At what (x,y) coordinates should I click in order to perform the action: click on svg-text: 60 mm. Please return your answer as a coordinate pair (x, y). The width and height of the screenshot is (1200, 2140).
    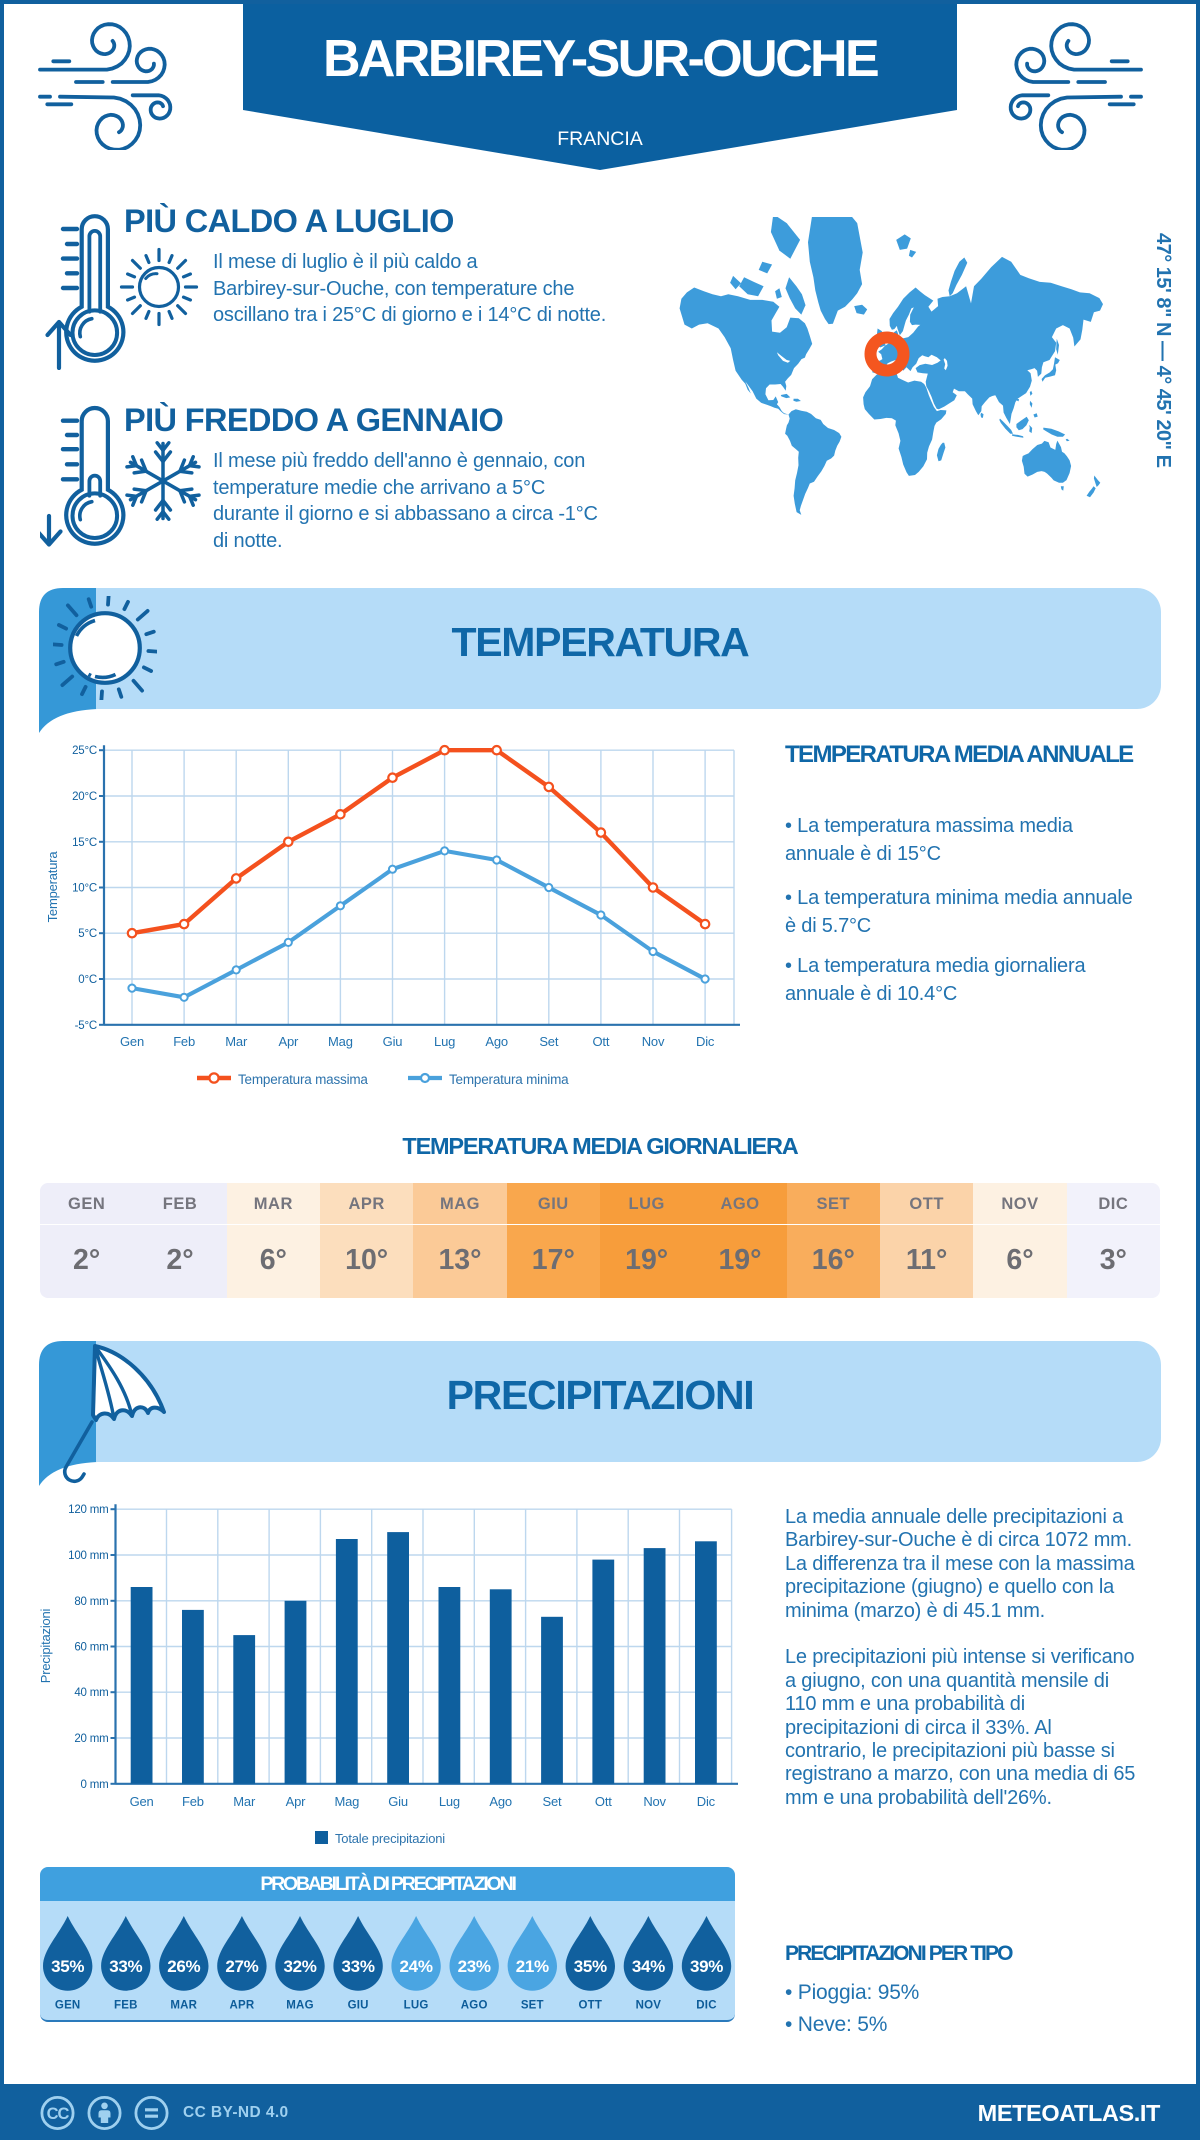
    Looking at the image, I should click on (91, 1648).